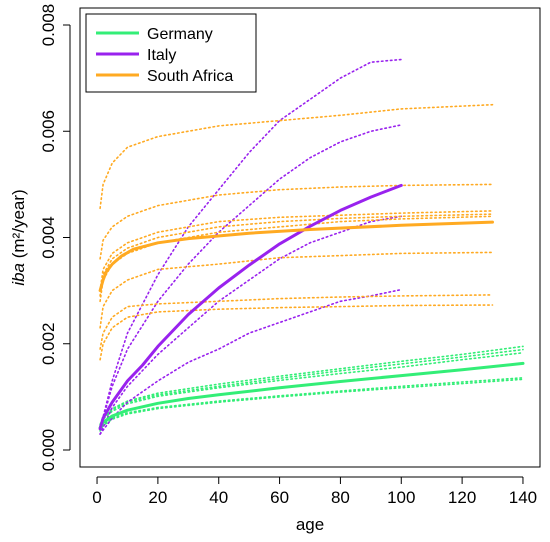 The height and width of the screenshot is (542, 550). What do you see at coordinates (48, 131) in the screenshot?
I see `y-tick-label: 0.006` at bounding box center [48, 131].